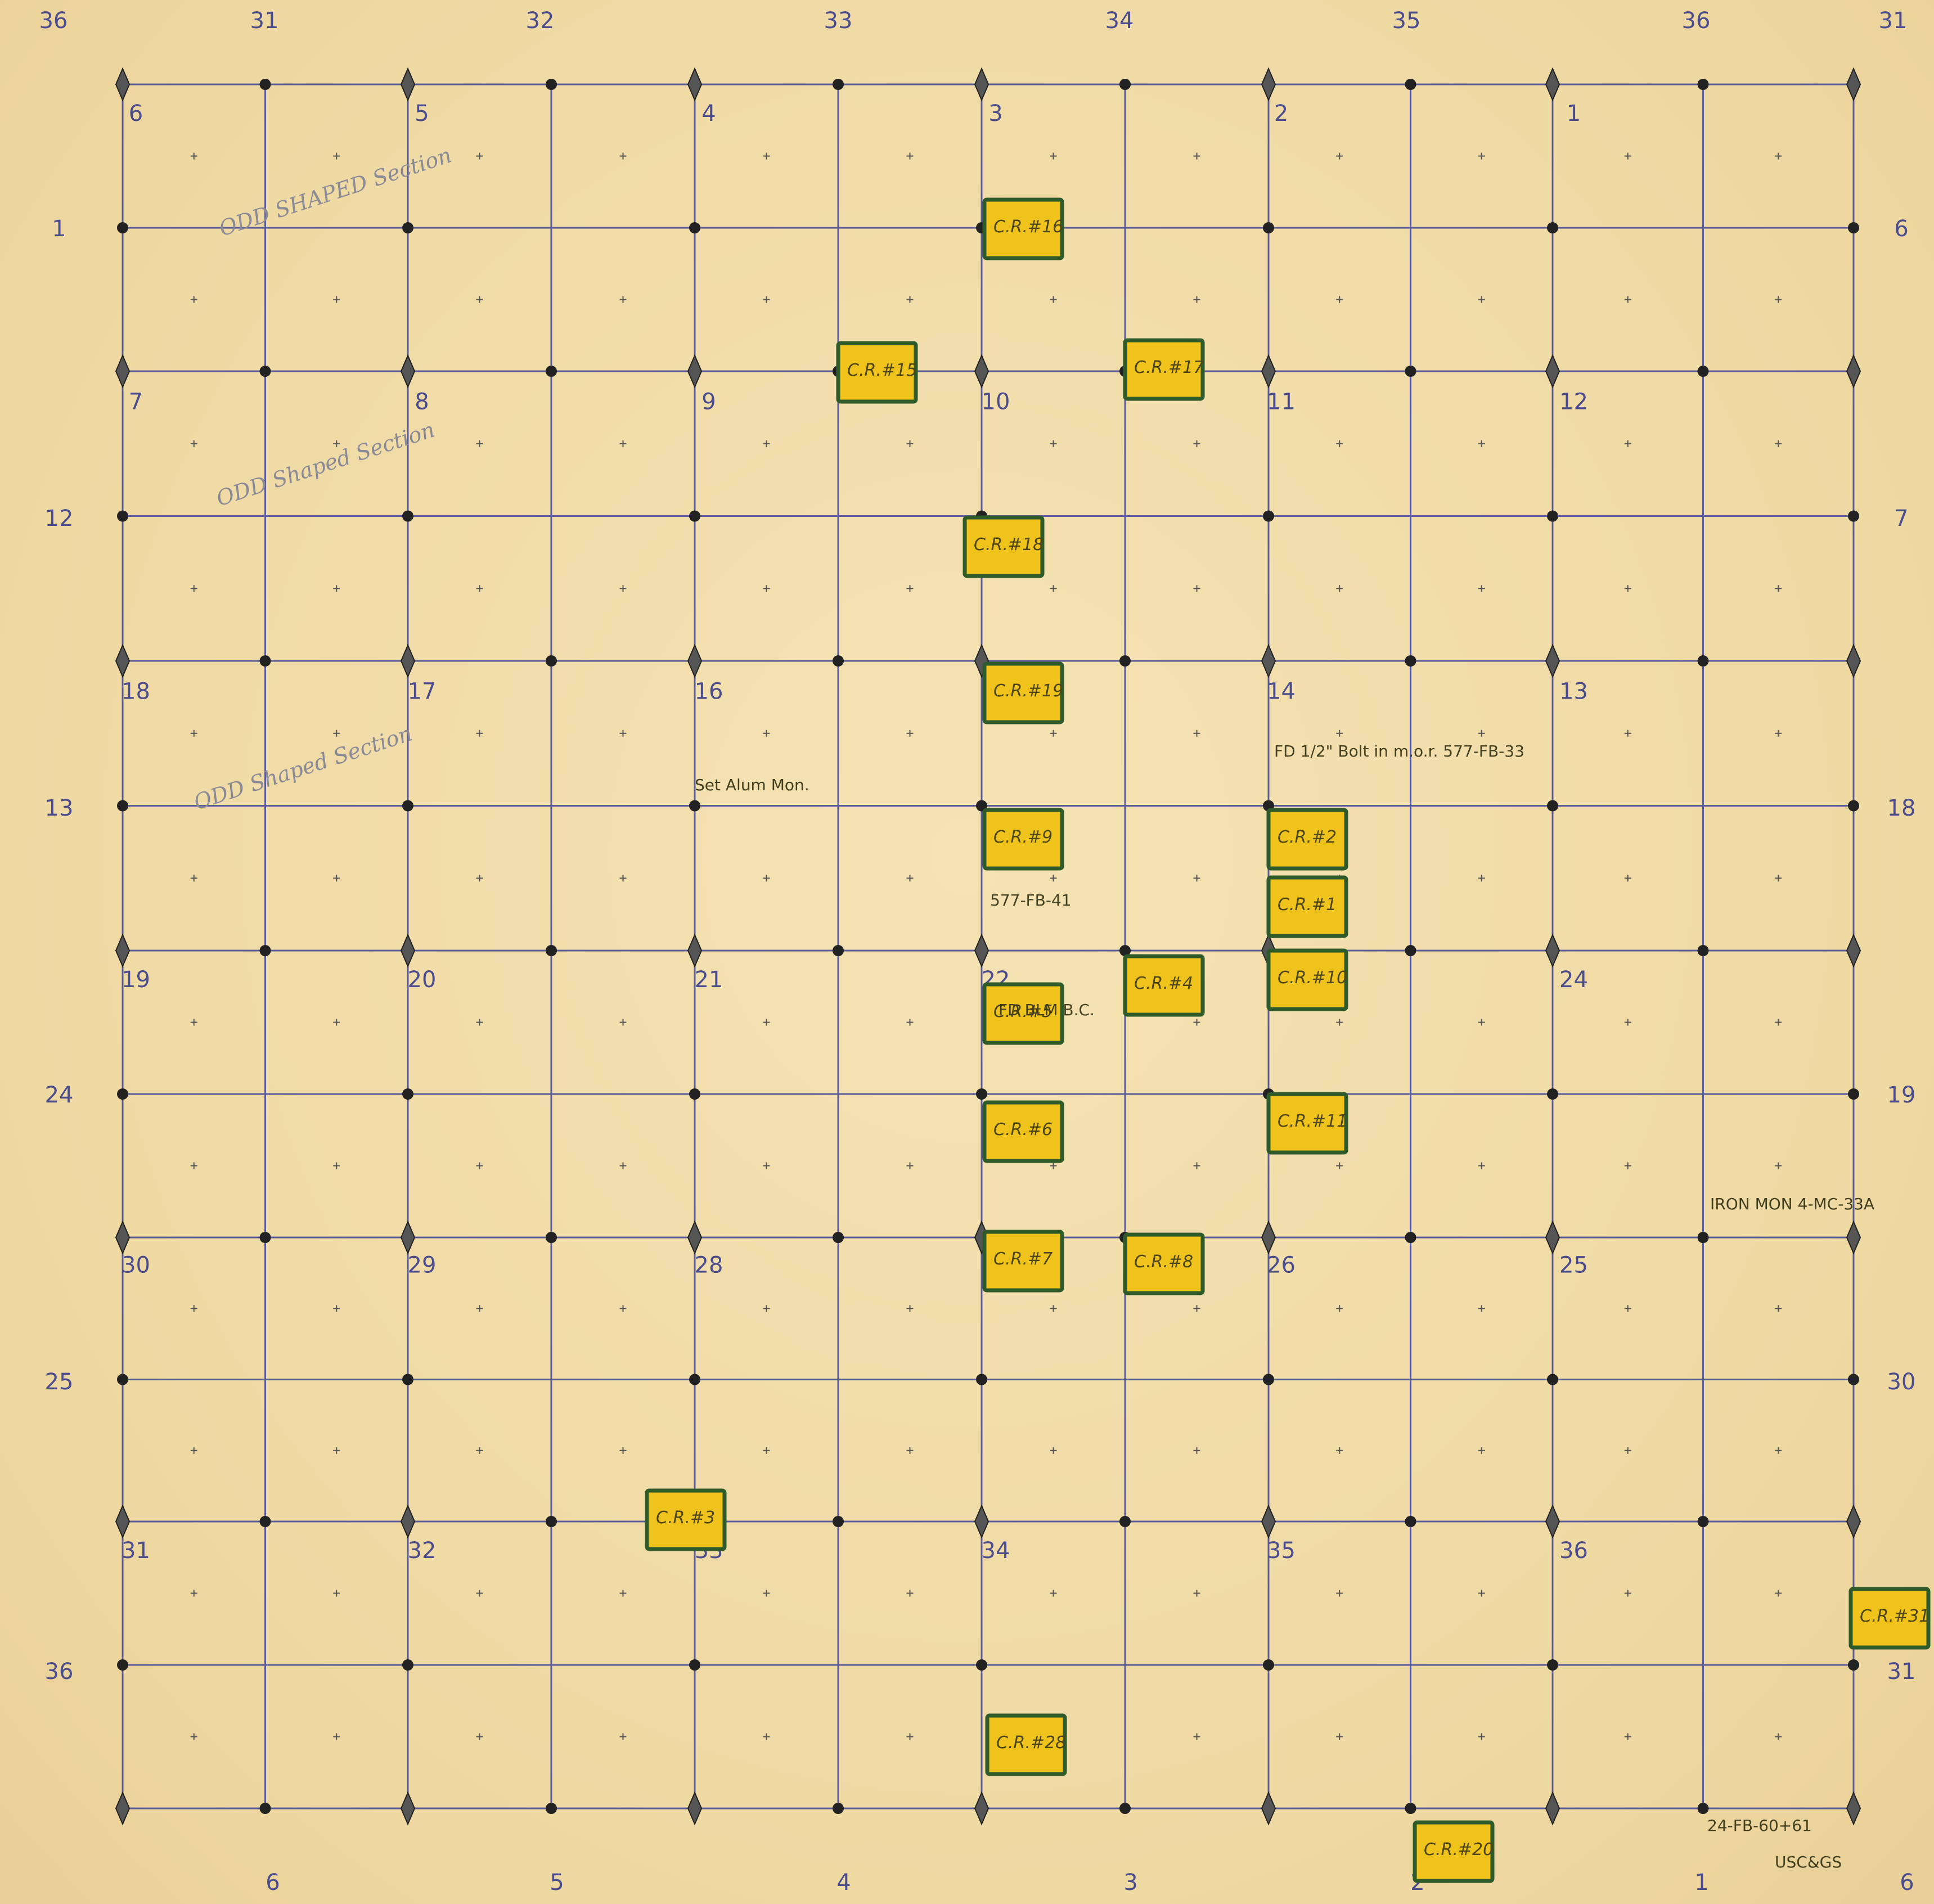 This screenshot has height=1904, width=1934. What do you see at coordinates (1009, 545) in the screenshot?
I see `corner-record-label: C.R.#18` at bounding box center [1009, 545].